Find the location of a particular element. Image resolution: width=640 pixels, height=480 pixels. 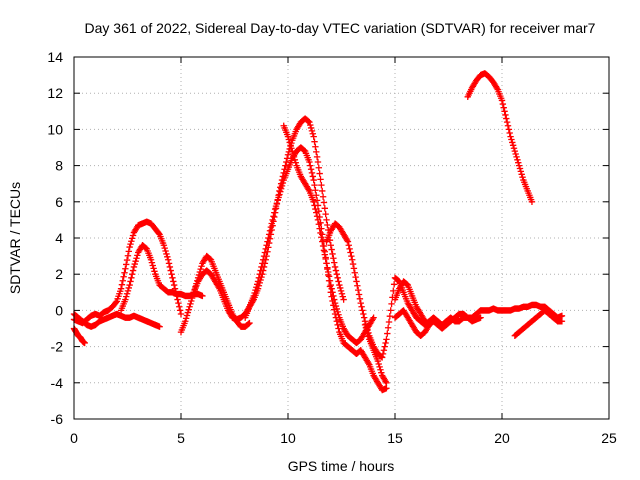

y-tick-label: 14 is located at coordinates (55, 57).